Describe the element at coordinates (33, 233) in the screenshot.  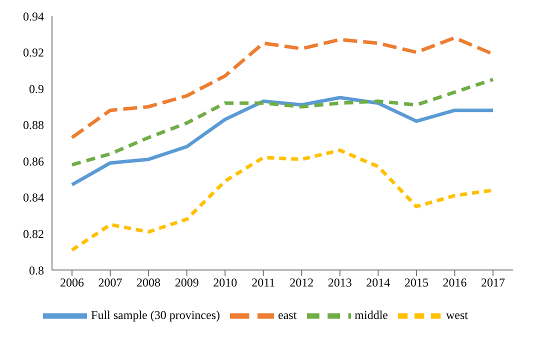
I see `y-tick-label: 0.82` at that location.